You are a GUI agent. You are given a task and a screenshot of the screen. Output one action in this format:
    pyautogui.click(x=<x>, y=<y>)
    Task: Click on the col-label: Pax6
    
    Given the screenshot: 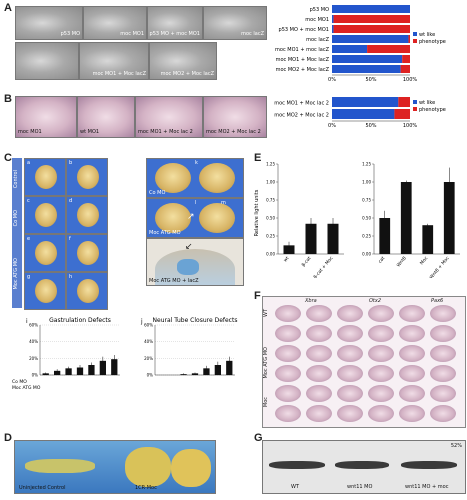 What is the action you would take?
    pyautogui.click(x=437, y=301)
    